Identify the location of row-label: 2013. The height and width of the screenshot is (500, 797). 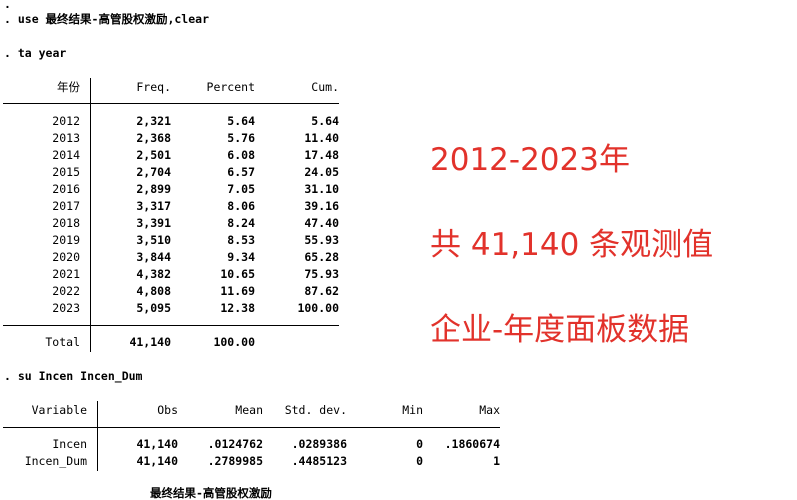
(66, 138).